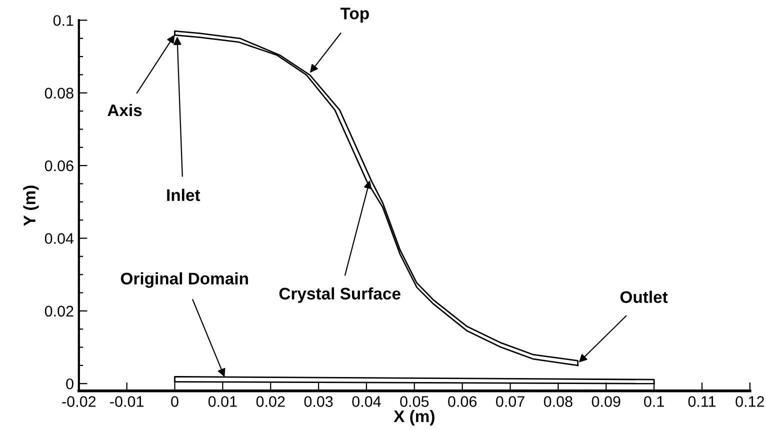 The image size is (766, 430). I want to click on y-tick-label: 0.08, so click(59, 93).